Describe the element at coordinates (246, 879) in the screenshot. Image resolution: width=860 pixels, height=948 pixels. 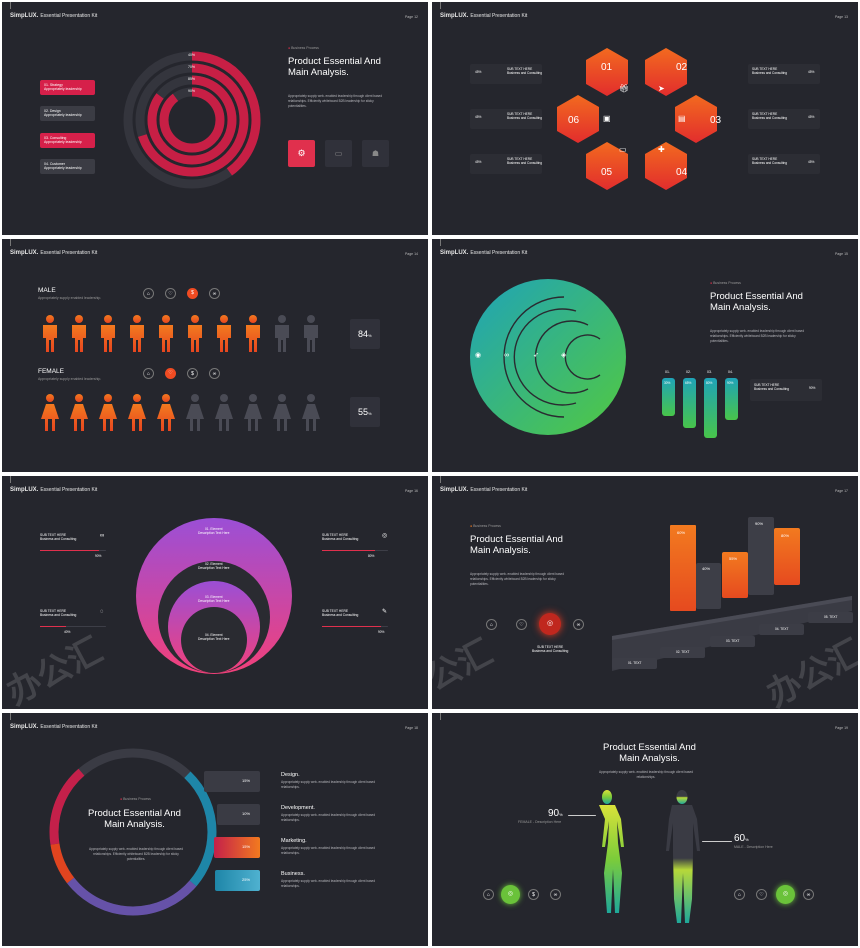
I see `row-4-value: 25%` at that location.